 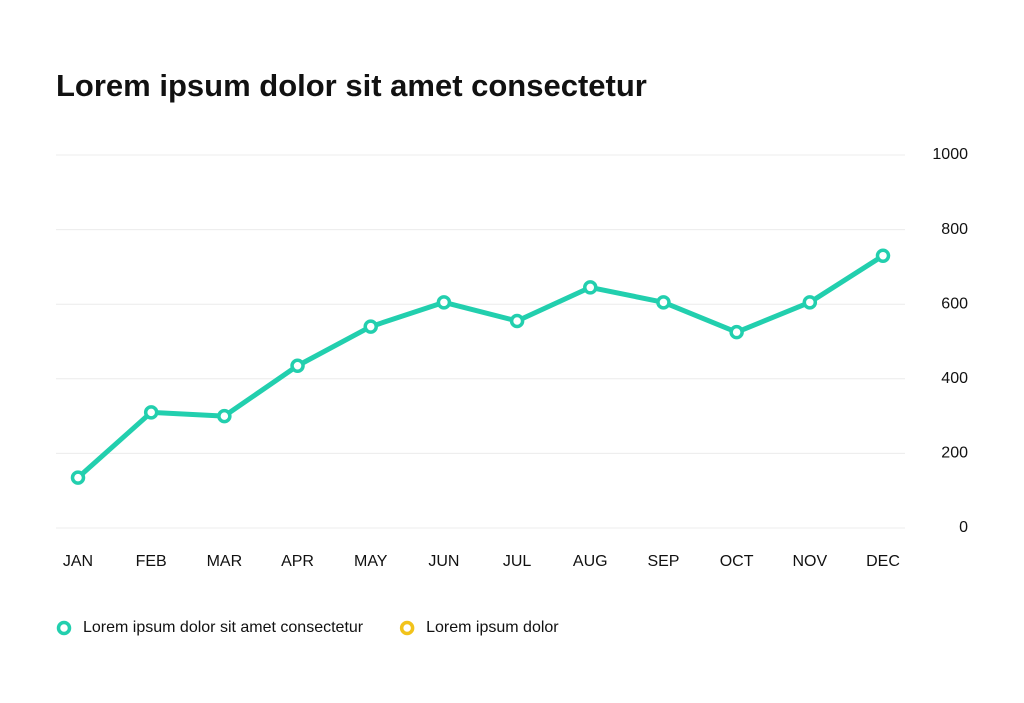 I want to click on chart-title: Lorem ipsum dolor sit amet consectetur, so click(x=351, y=85).